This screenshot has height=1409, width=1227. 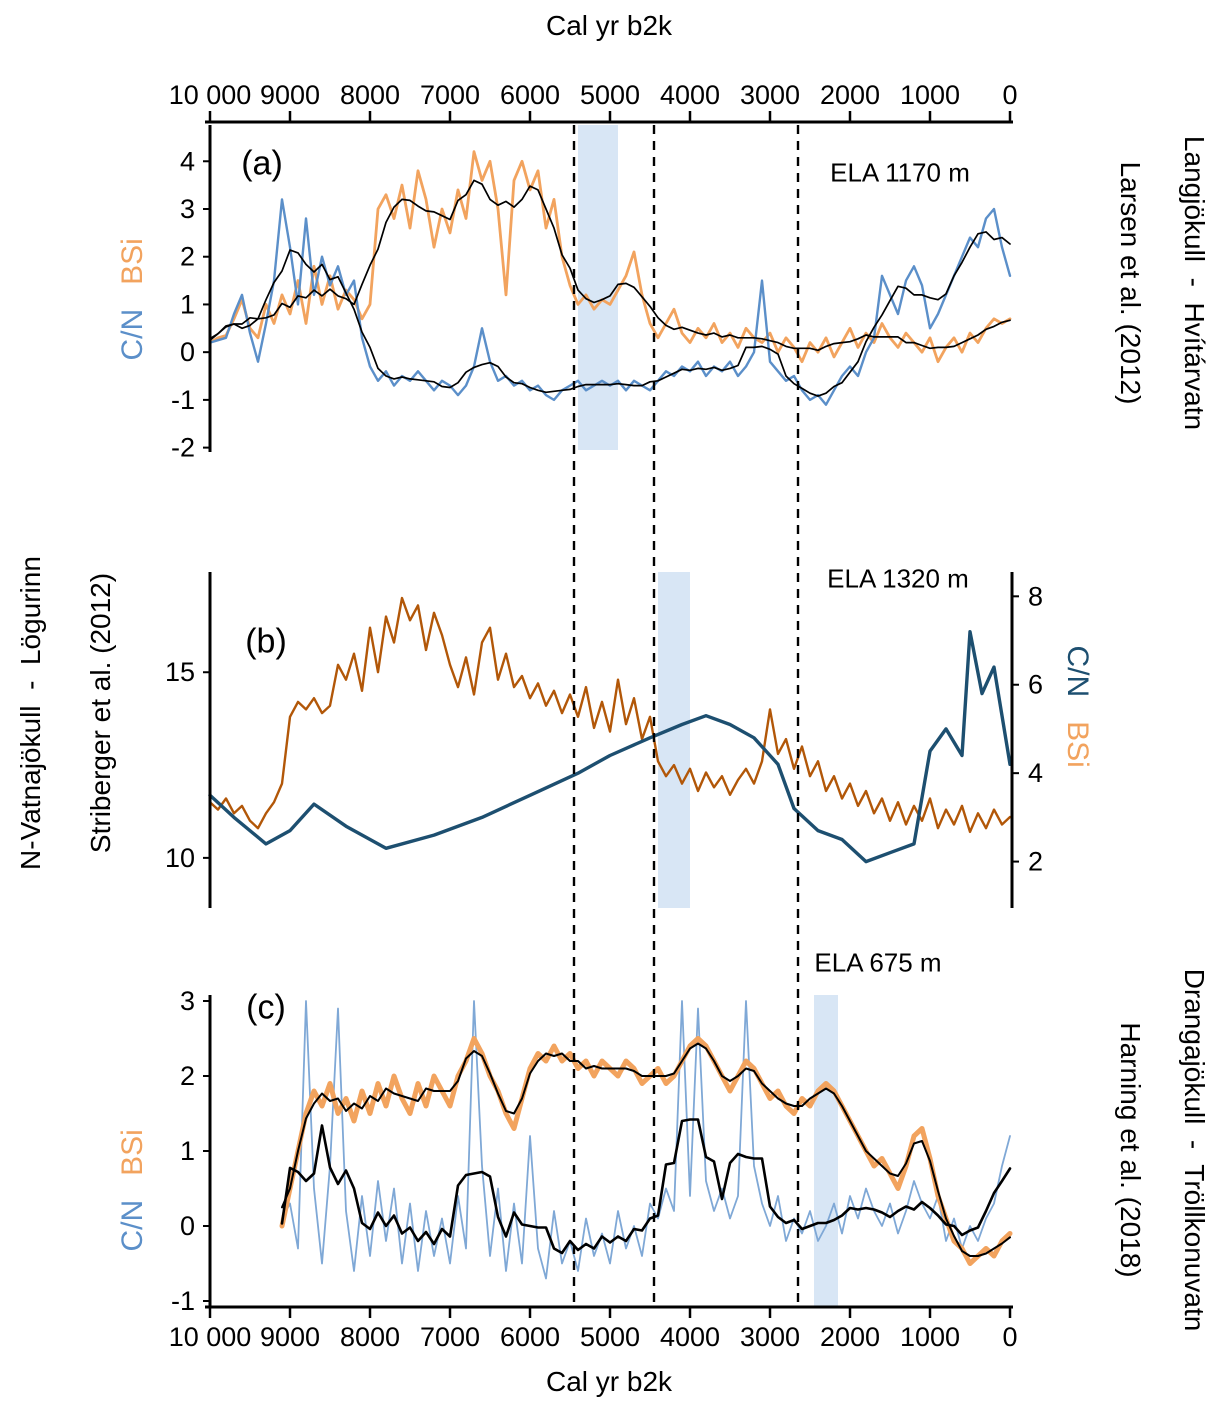 I want to click on panel-a-ref-label: Larsen et al. (2012), so click(x=1130, y=283).